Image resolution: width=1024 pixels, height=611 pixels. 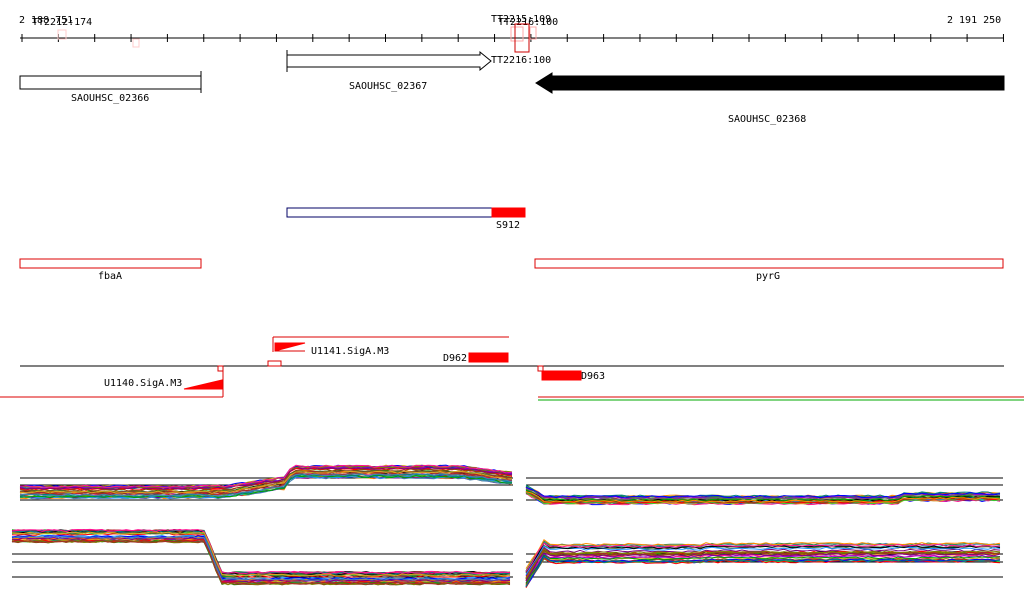 What do you see at coordinates (110, 98) in the screenshot?
I see `gene-saouhsc-02366-label: SAOUHSC_02366` at bounding box center [110, 98].